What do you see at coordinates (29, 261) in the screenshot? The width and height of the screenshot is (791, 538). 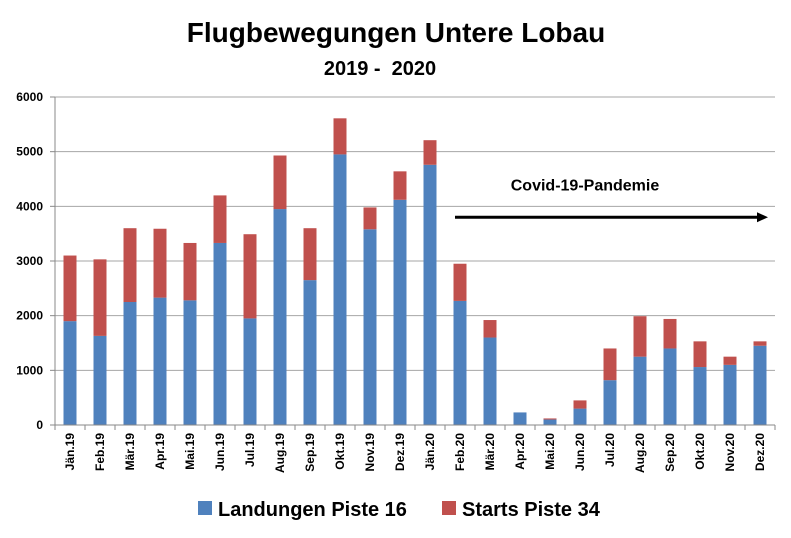 I see `y-tick-label: 3000` at bounding box center [29, 261].